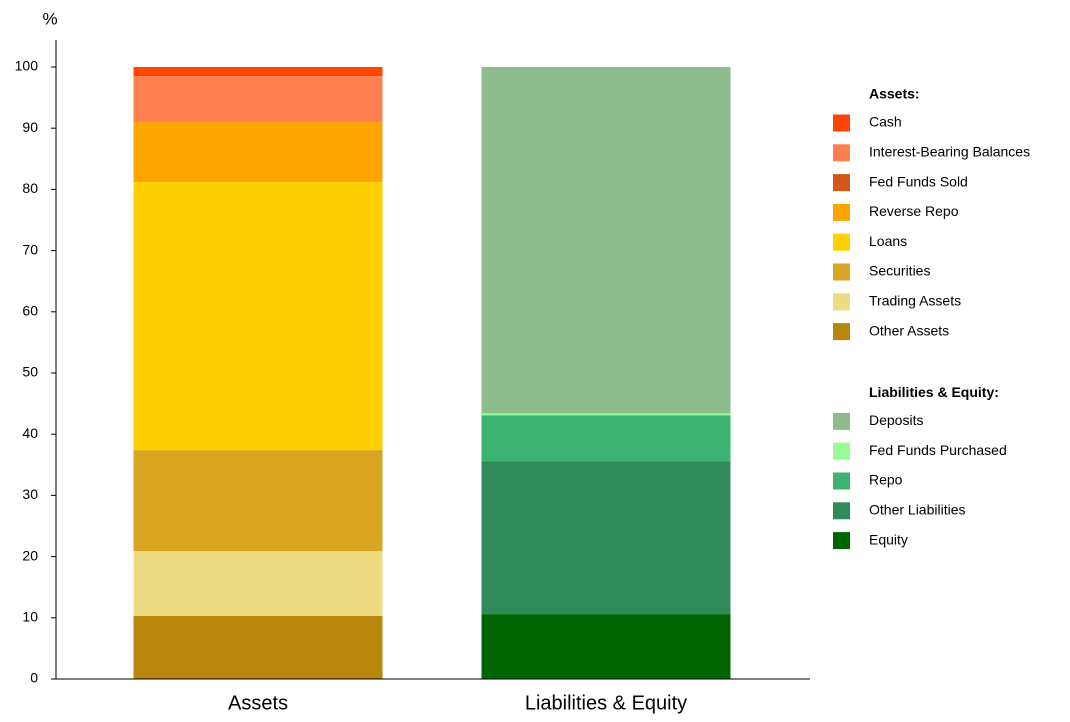 The height and width of the screenshot is (722, 1070). What do you see at coordinates (34, 678) in the screenshot?
I see `y-tick-label: 0` at bounding box center [34, 678].